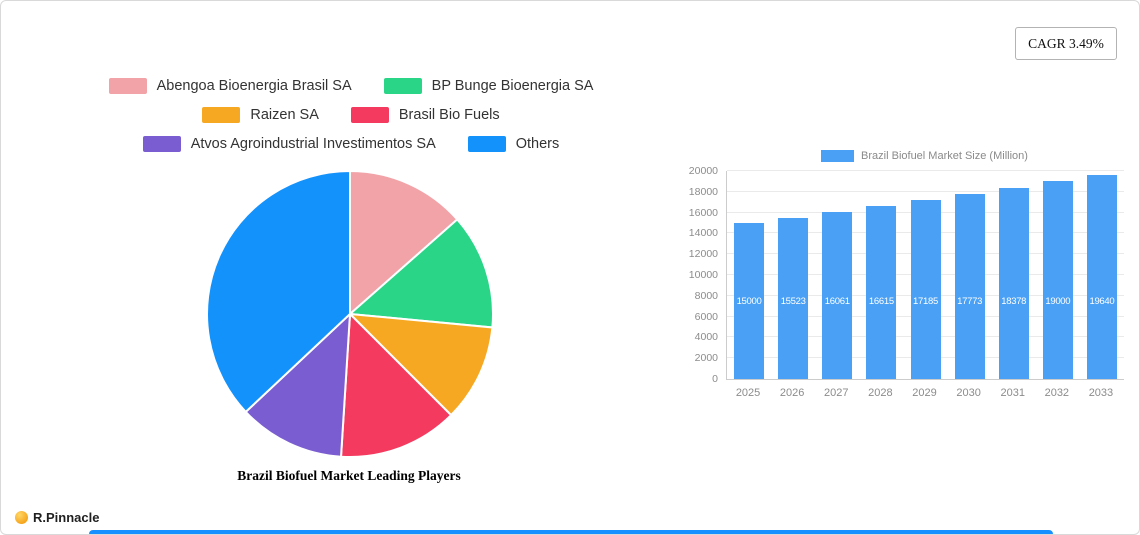 The width and height of the screenshot is (1140, 535). What do you see at coordinates (571, 532) in the screenshot?
I see `bottom-accent-bar` at bounding box center [571, 532].